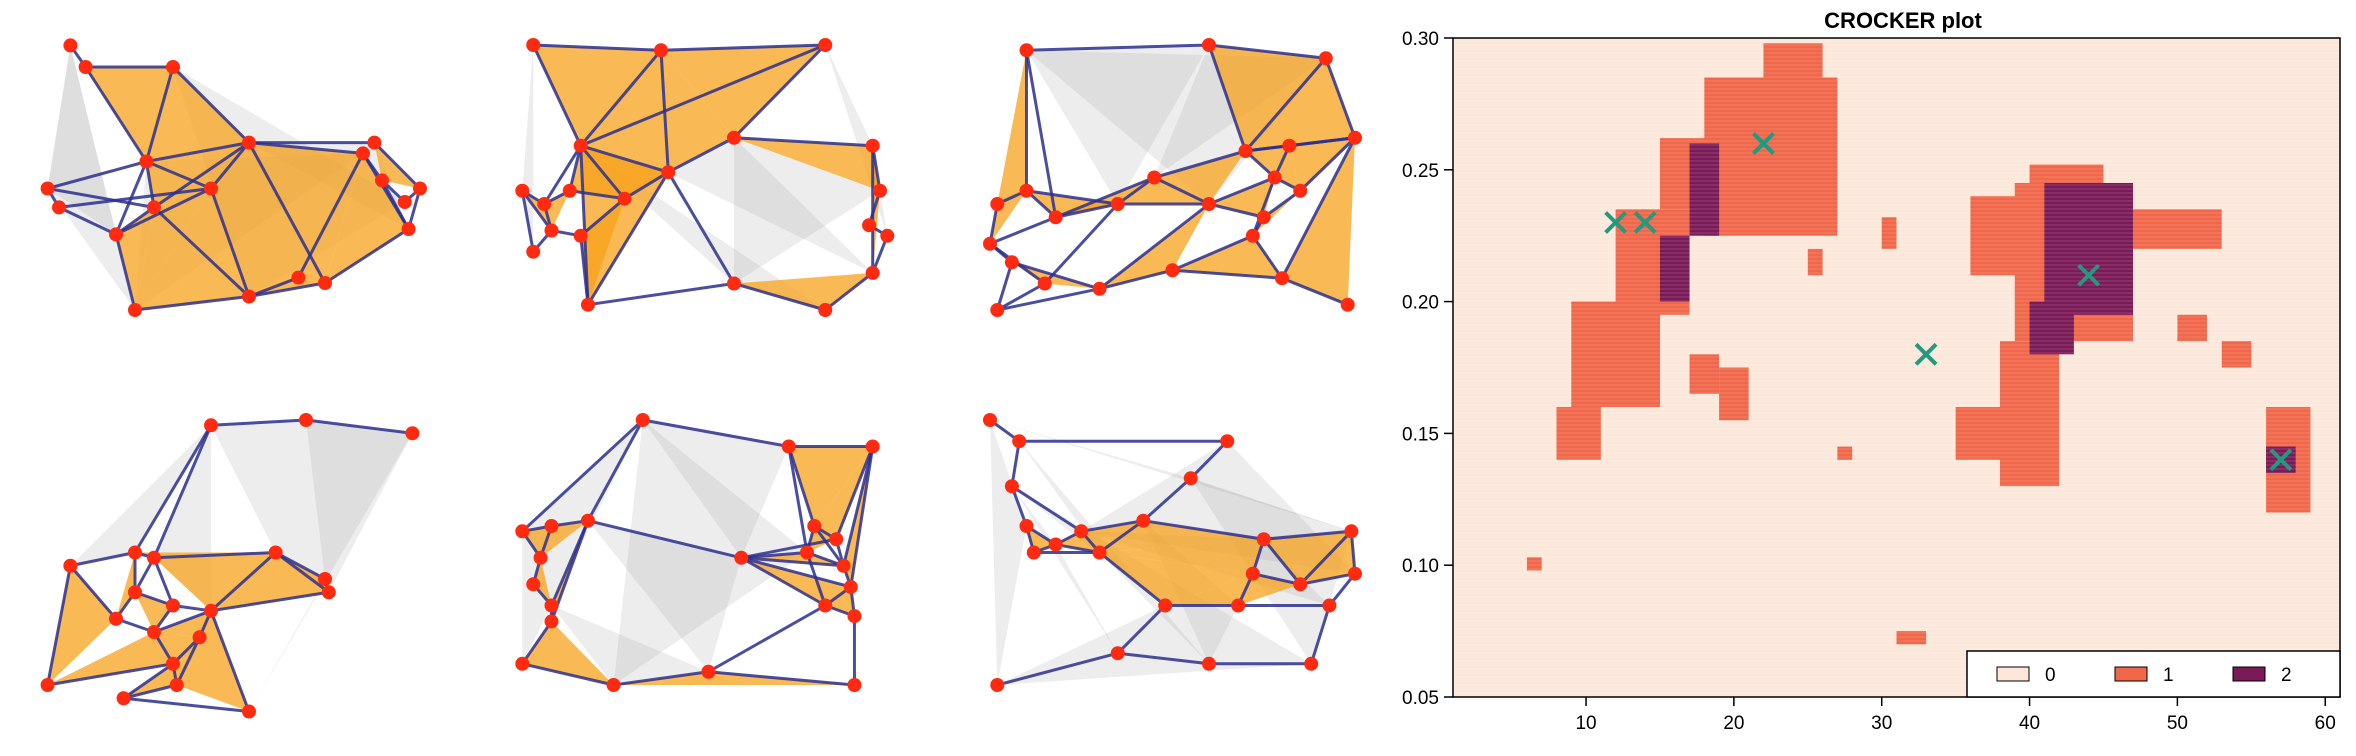  I want to click on y-tick-label: 0.10, so click(1420, 566).